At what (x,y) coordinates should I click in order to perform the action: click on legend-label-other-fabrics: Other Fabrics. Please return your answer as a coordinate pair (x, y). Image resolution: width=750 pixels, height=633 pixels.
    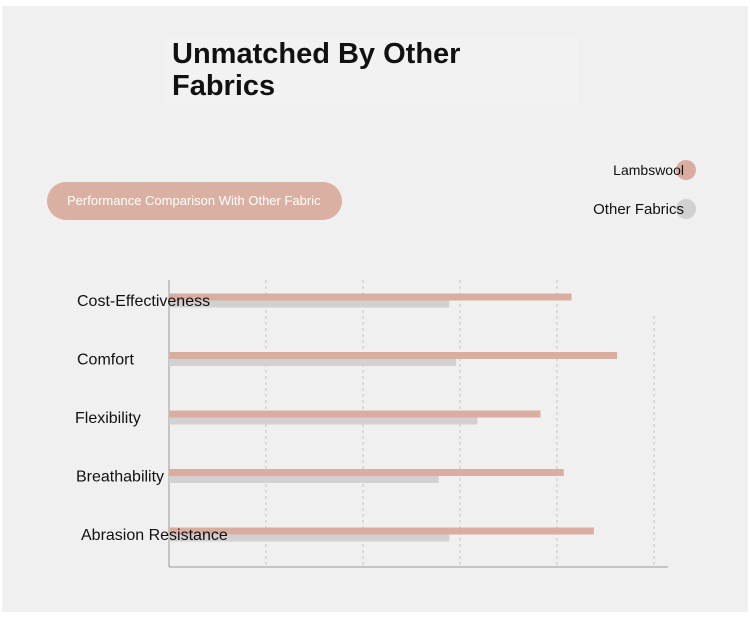
    Looking at the image, I should click on (638, 209).